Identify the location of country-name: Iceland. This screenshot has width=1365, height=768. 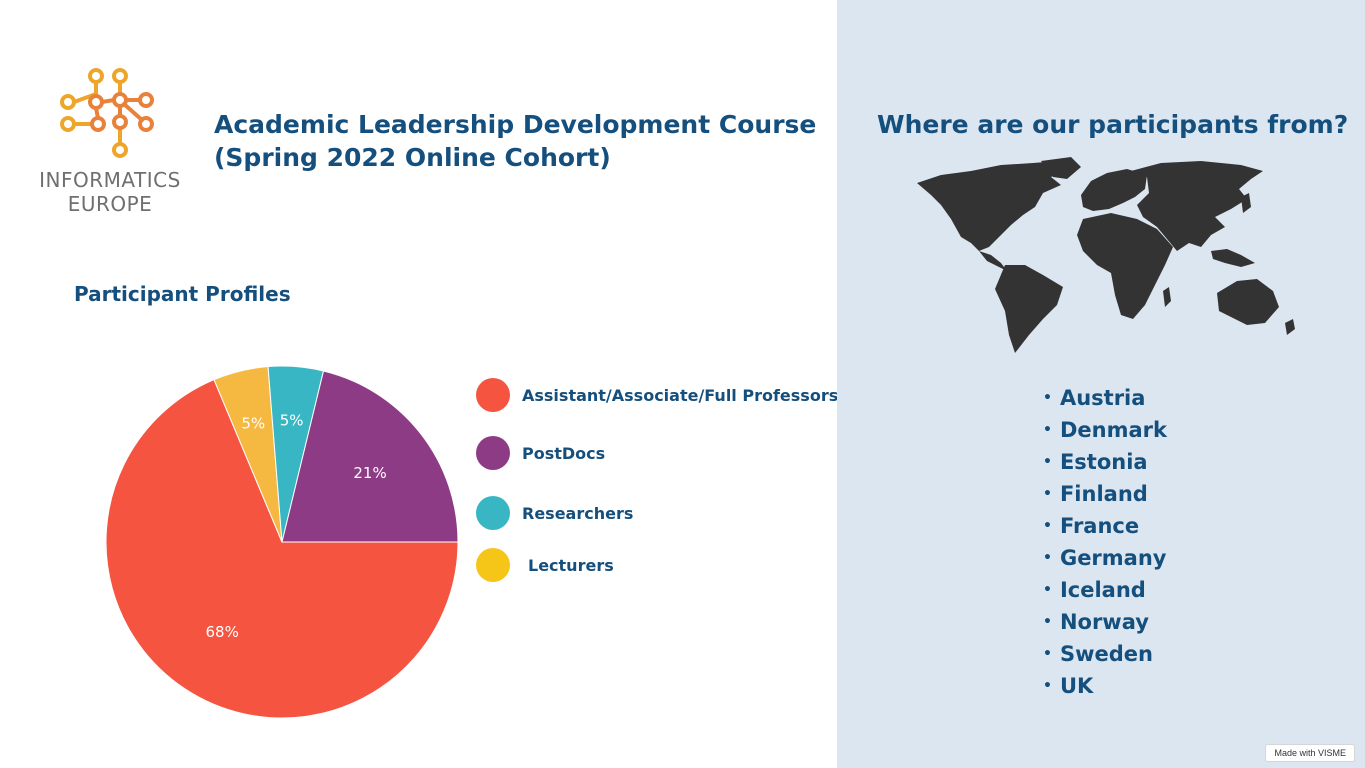
(1102, 590).